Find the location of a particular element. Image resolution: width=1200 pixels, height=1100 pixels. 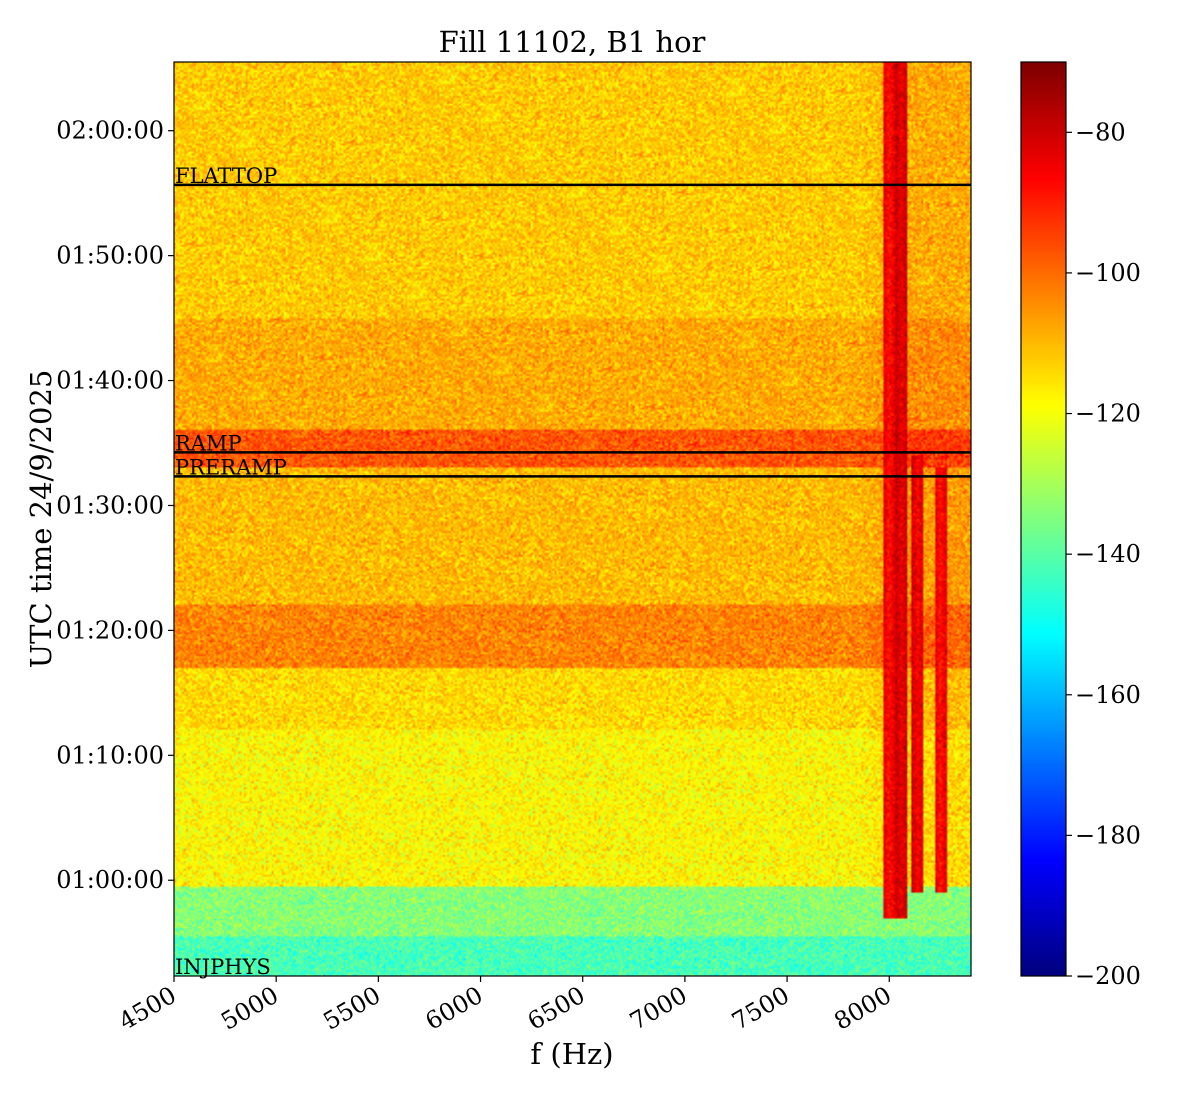

y-tick-label: 01:40:00 is located at coordinates (110, 381).